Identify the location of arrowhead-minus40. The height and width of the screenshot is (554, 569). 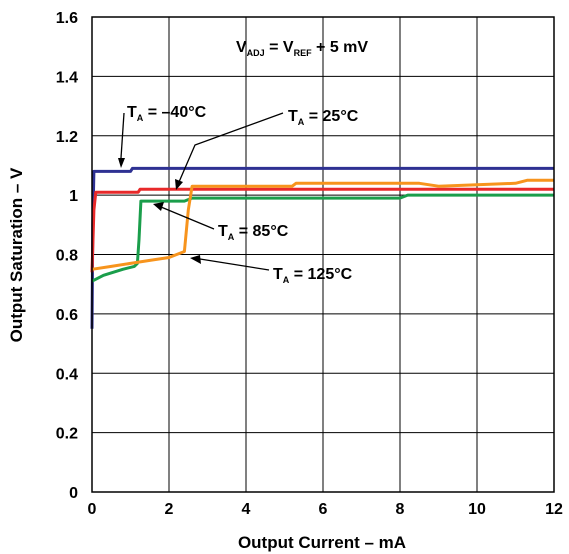
(121, 163).